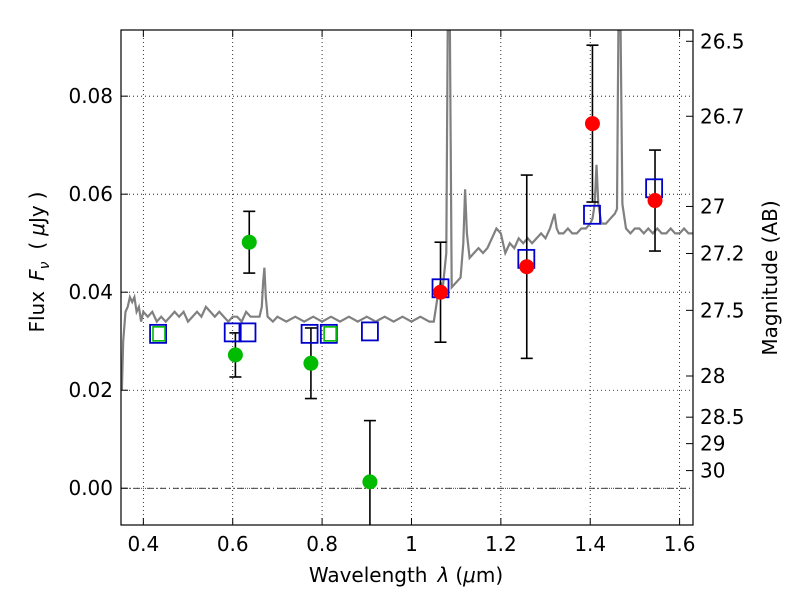 The image size is (800, 600). What do you see at coordinates (39, 261) in the screenshot?
I see `y-axis-label: FluxFν(μJy)` at bounding box center [39, 261].